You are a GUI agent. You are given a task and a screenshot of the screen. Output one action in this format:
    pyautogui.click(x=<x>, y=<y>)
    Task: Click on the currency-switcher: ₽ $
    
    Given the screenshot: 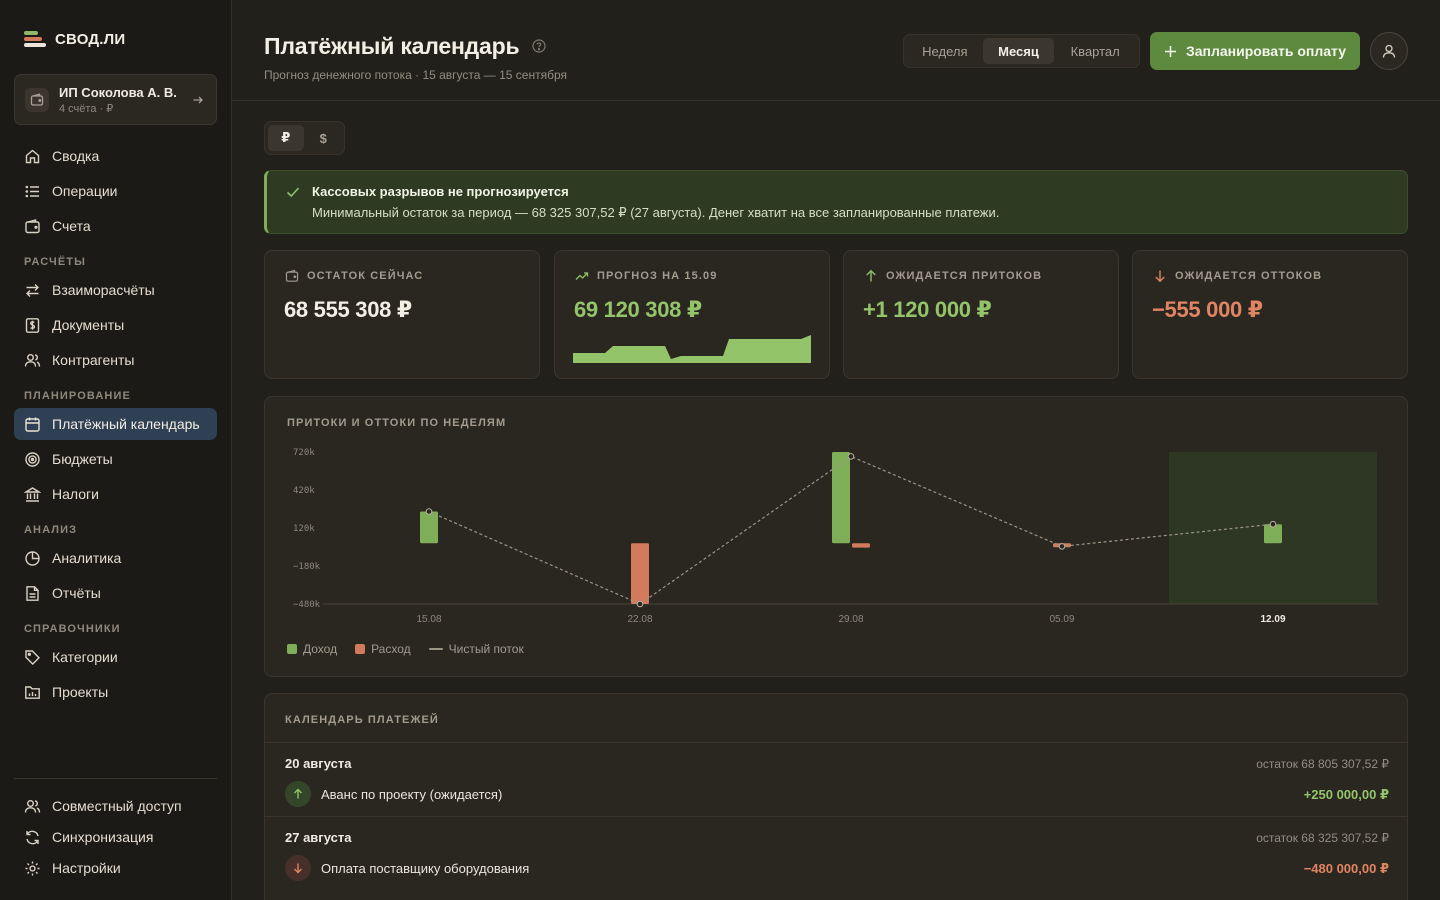 What is the action you would take?
    pyautogui.click(x=304, y=138)
    